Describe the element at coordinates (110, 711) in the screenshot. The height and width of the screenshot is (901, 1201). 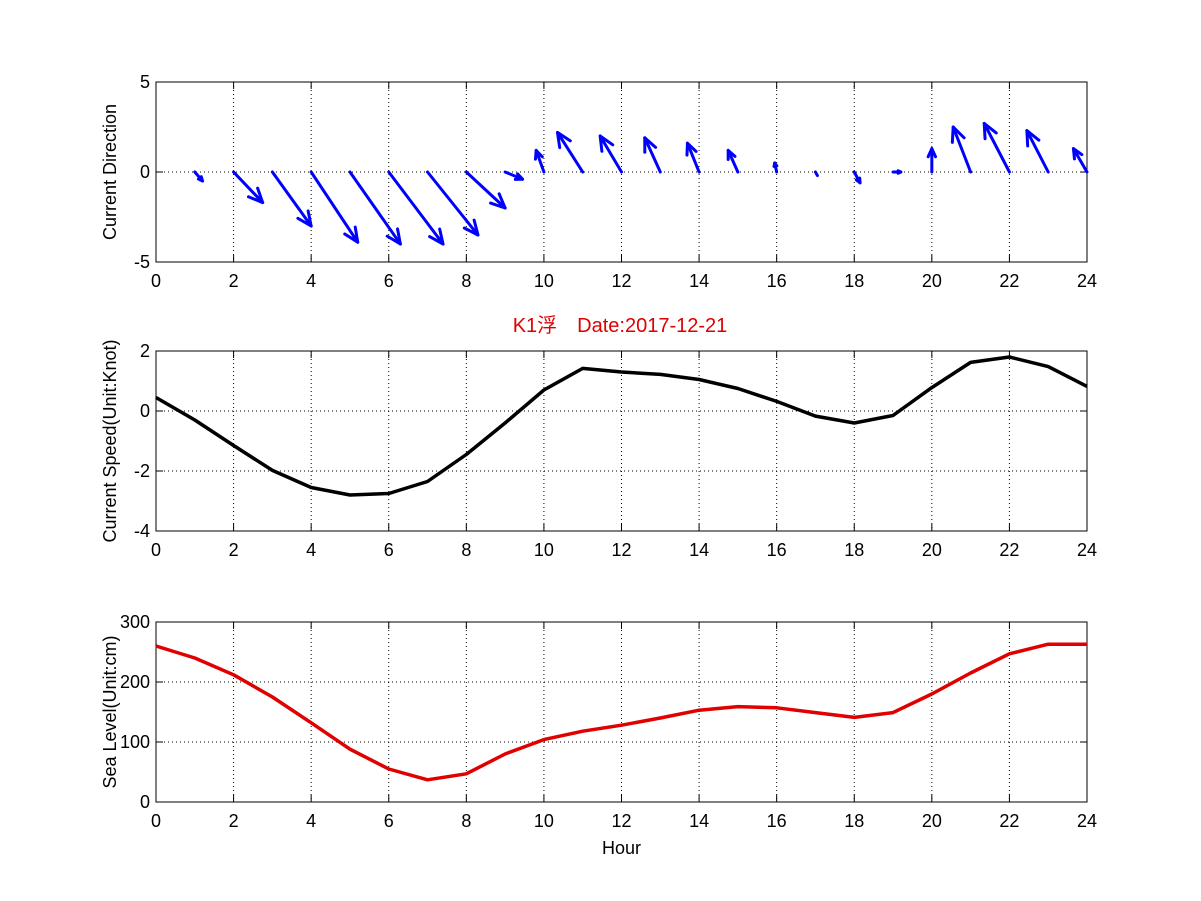
I see `y-axis-label: Sea Level(Unit:cm)` at that location.